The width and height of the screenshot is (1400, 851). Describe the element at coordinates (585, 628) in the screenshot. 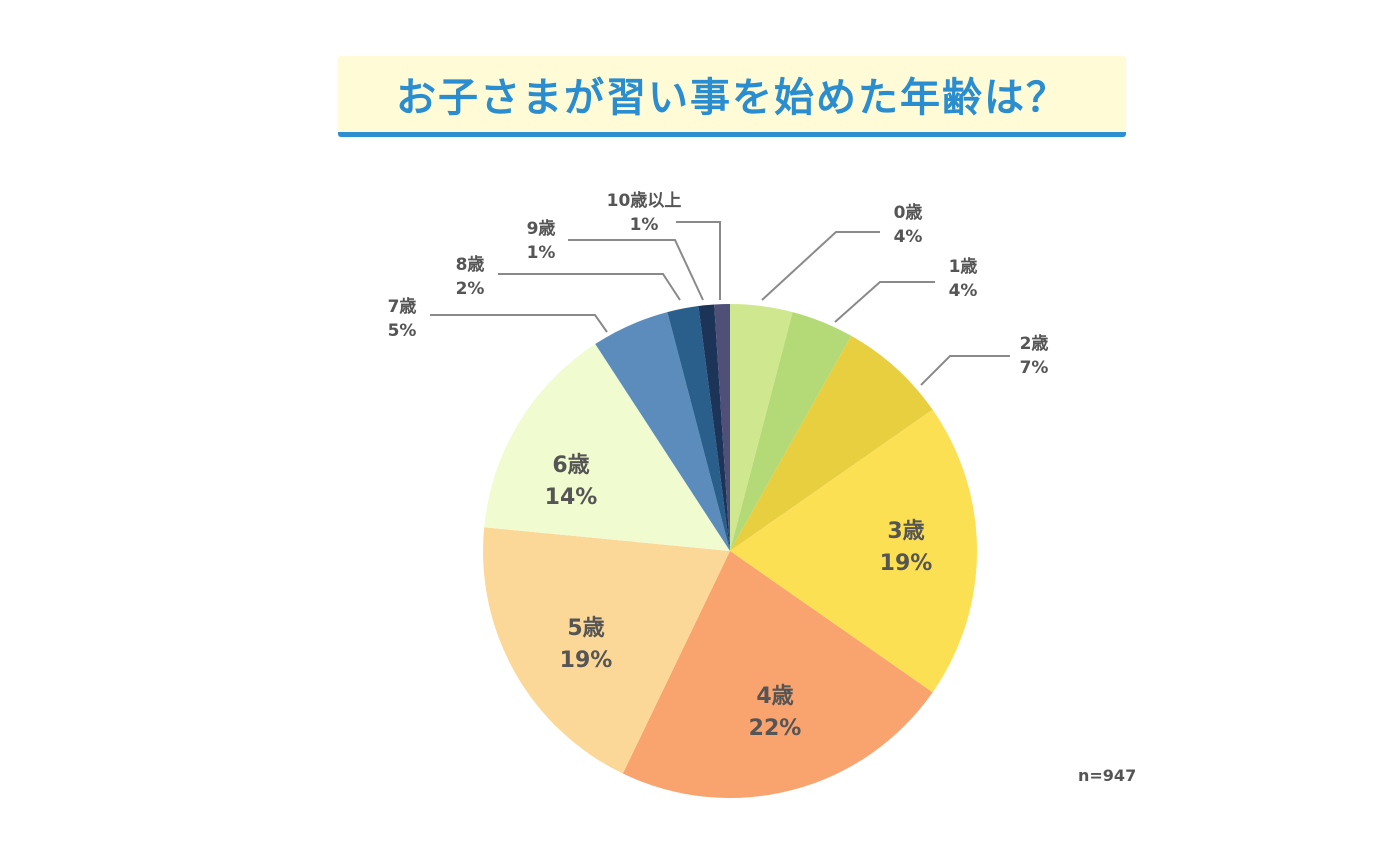

I see `slice-label: 5歳` at that location.